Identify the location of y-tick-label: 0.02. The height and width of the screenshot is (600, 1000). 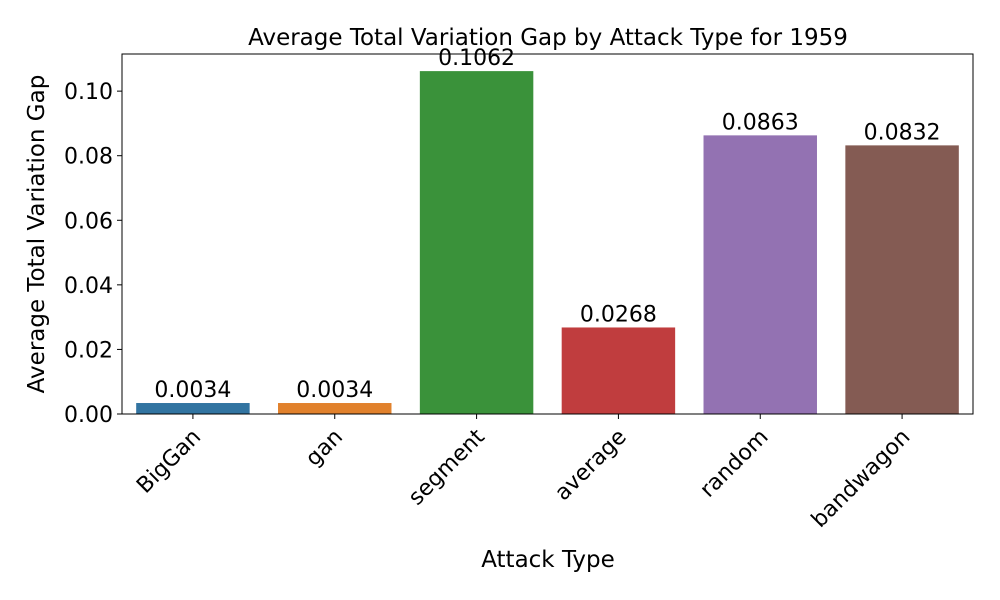
(88, 350).